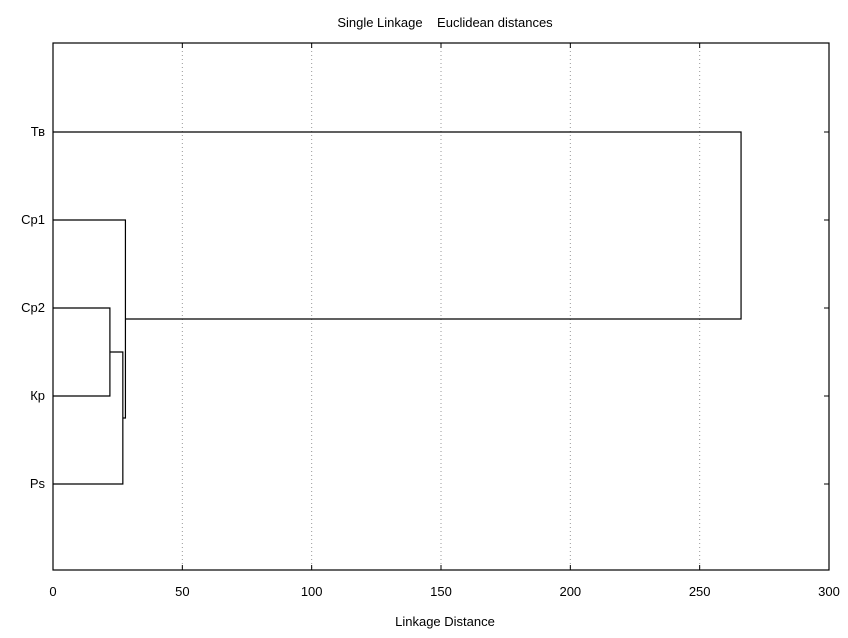 This screenshot has height=638, width=848. Describe the element at coordinates (445, 621) in the screenshot. I see `x-axis-title: Linkage Distance` at that location.